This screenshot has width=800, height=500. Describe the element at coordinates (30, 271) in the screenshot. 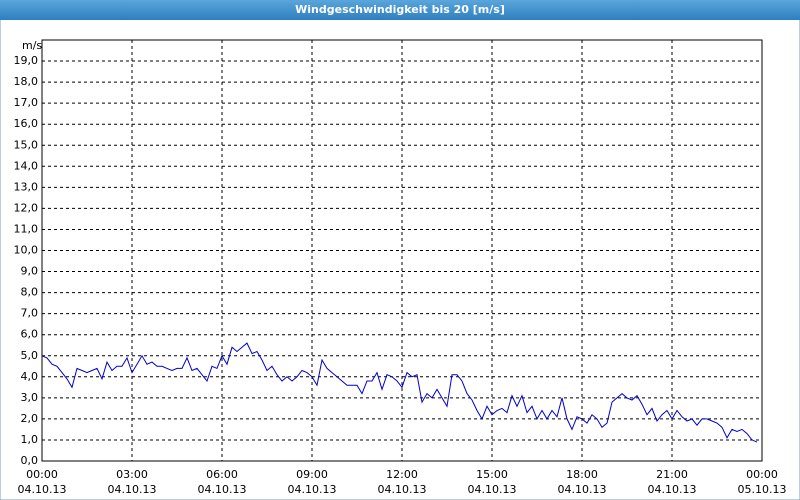

I see `y-tick-label: 9,0` at that location.